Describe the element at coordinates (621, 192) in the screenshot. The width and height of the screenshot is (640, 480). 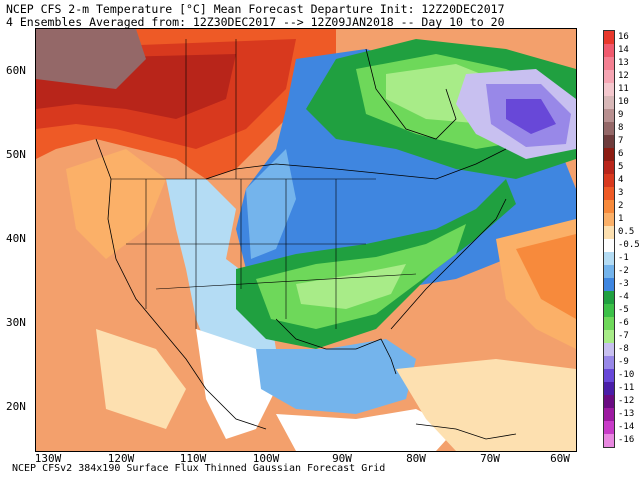
I see `color-scale-label: 3` at that location.